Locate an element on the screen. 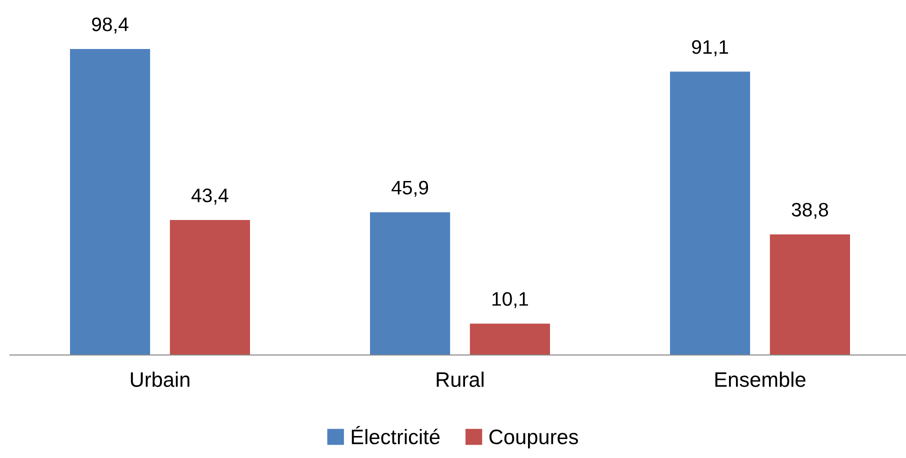 Image resolution: width=906 pixels, height=458 pixels. data-label: 38,8 is located at coordinates (810, 210).